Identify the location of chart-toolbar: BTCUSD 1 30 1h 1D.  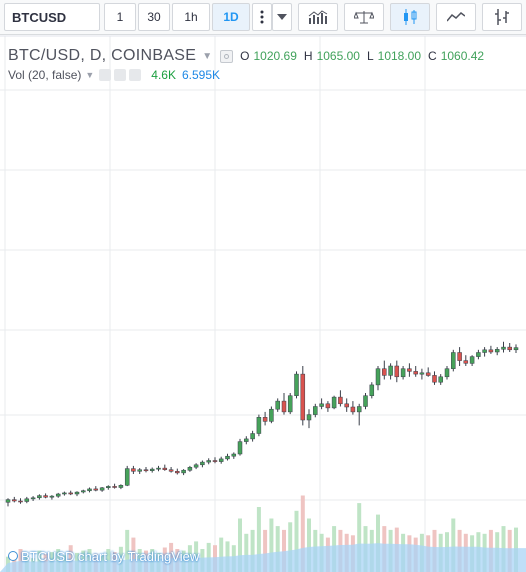
(263, 17).